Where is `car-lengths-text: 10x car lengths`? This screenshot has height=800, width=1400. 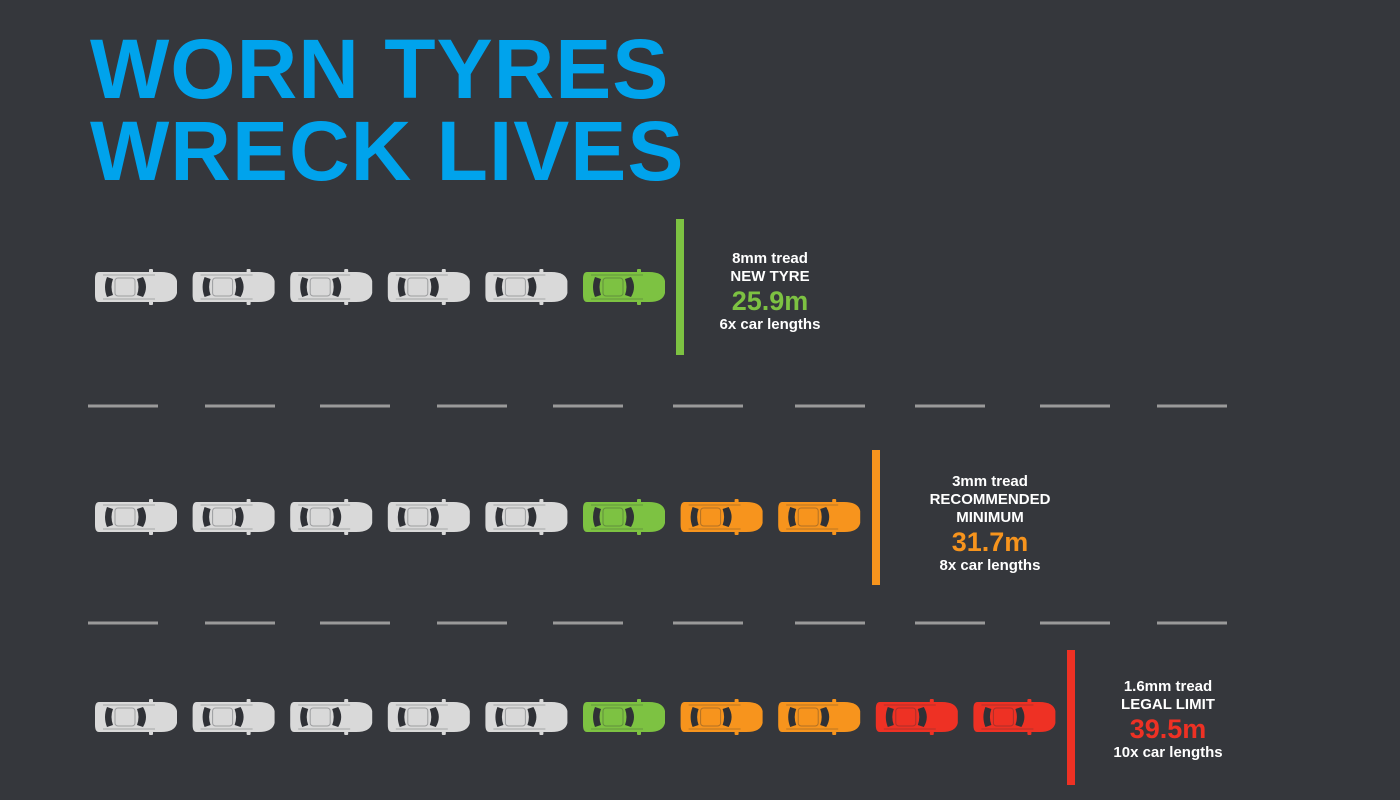
car-lengths-text: 10x car lengths is located at coordinates (1168, 752).